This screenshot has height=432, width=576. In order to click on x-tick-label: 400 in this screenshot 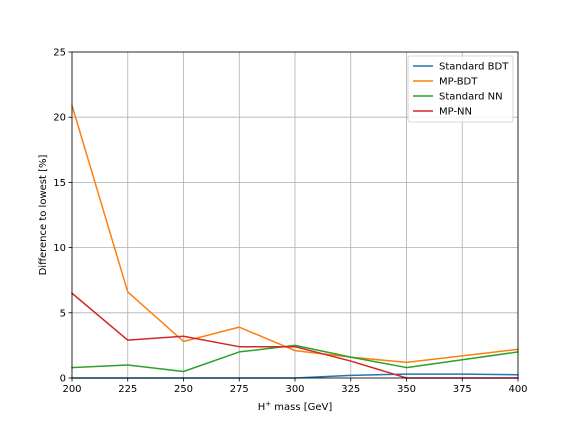, I will do `click(517, 389)`.